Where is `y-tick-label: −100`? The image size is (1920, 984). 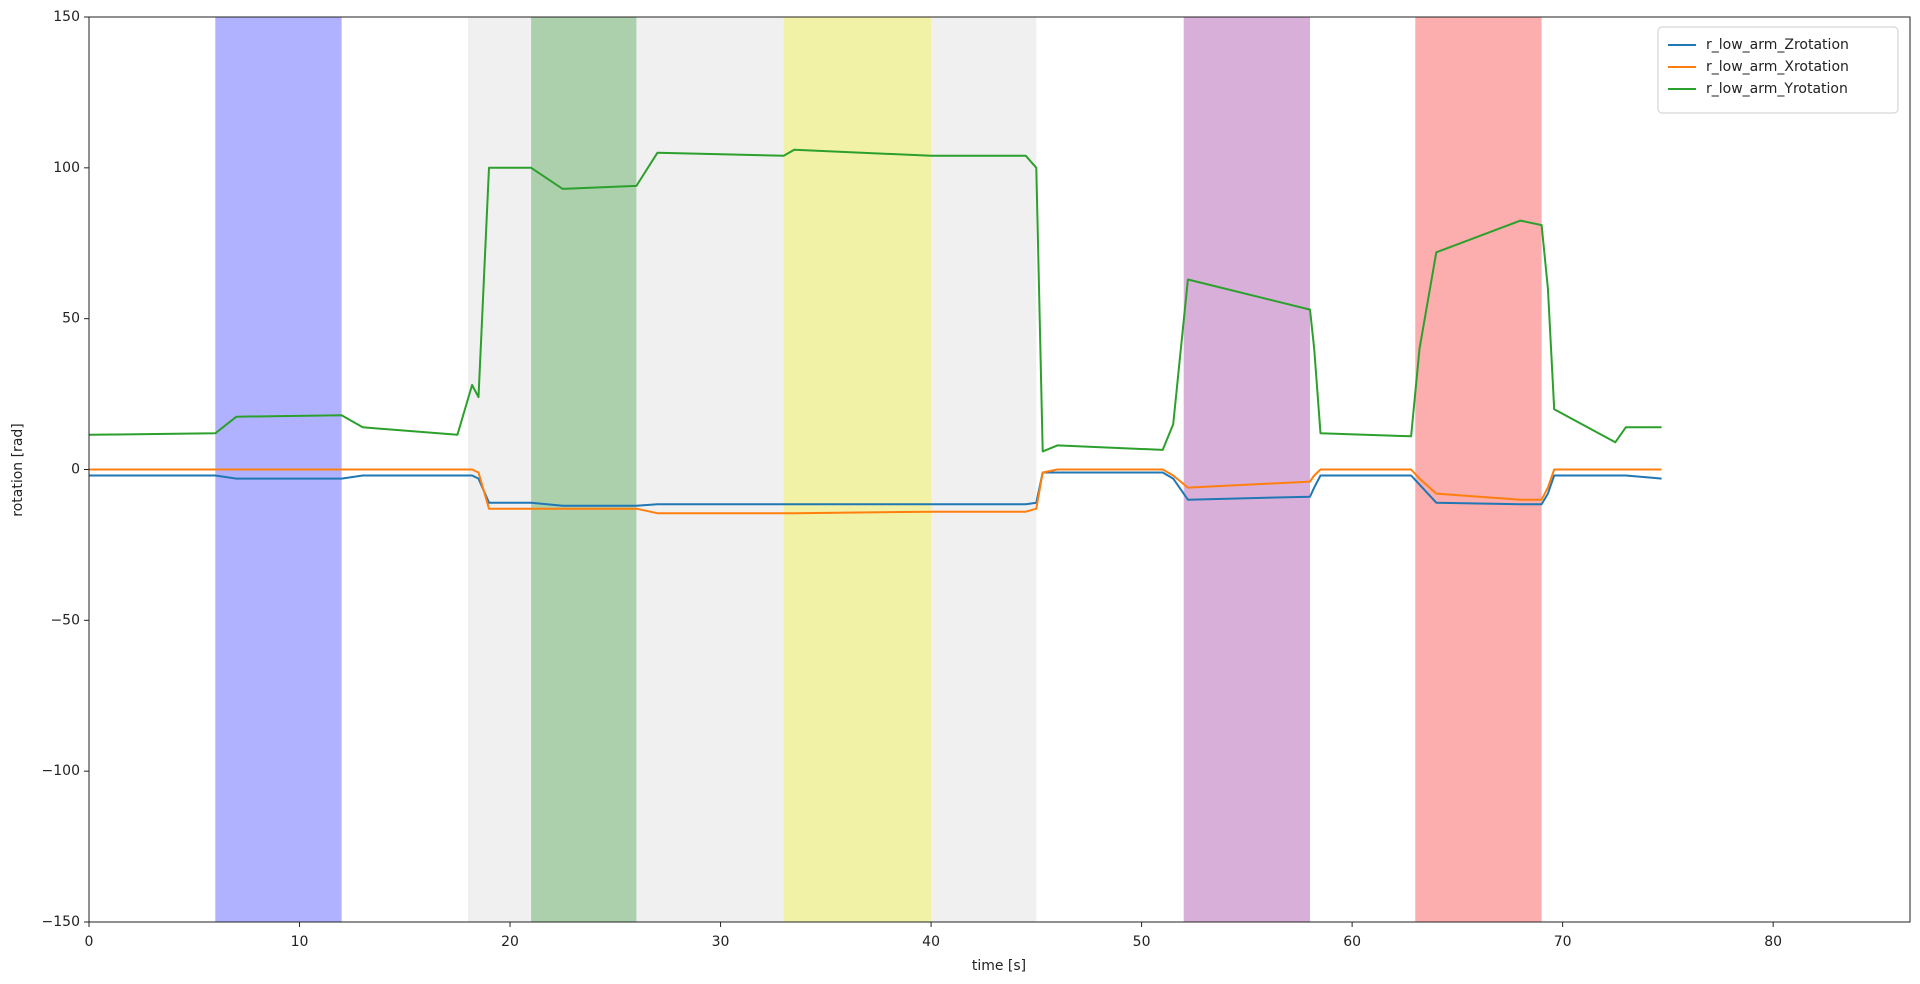
y-tick-label: −100 is located at coordinates (61, 771).